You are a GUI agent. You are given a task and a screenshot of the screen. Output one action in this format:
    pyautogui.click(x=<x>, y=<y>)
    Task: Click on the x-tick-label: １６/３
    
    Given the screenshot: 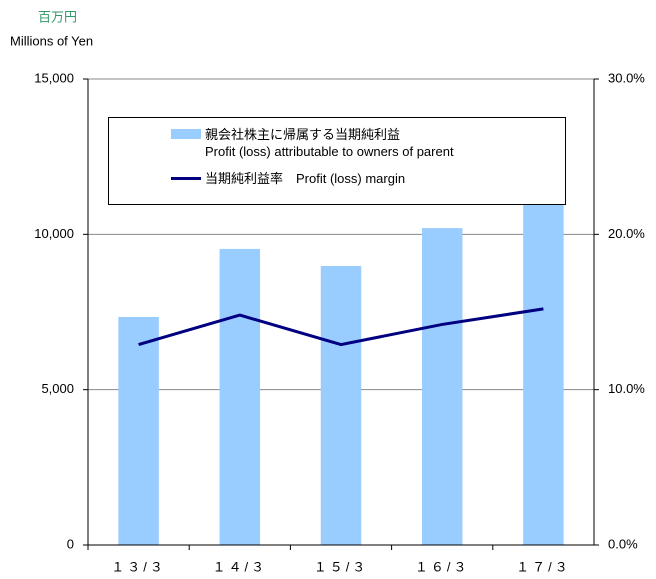 What is the action you would take?
    pyautogui.click(x=442, y=566)
    